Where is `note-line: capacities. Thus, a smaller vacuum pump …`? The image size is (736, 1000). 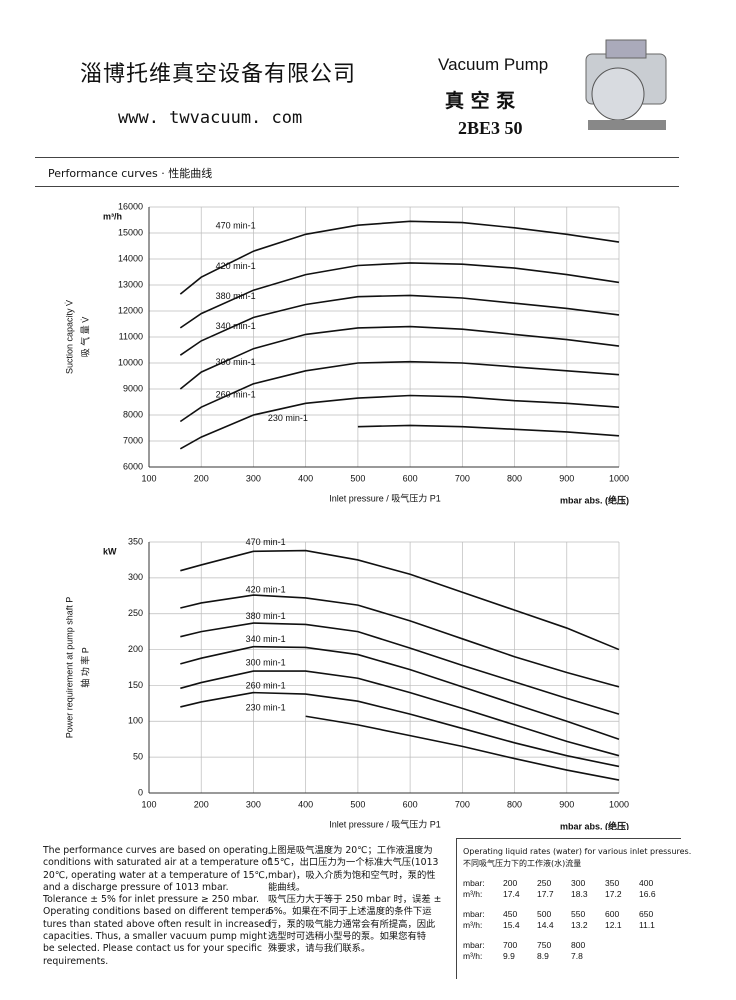 note-line: capacities. Thus, a smaller vacuum pump … is located at coordinates (155, 937).